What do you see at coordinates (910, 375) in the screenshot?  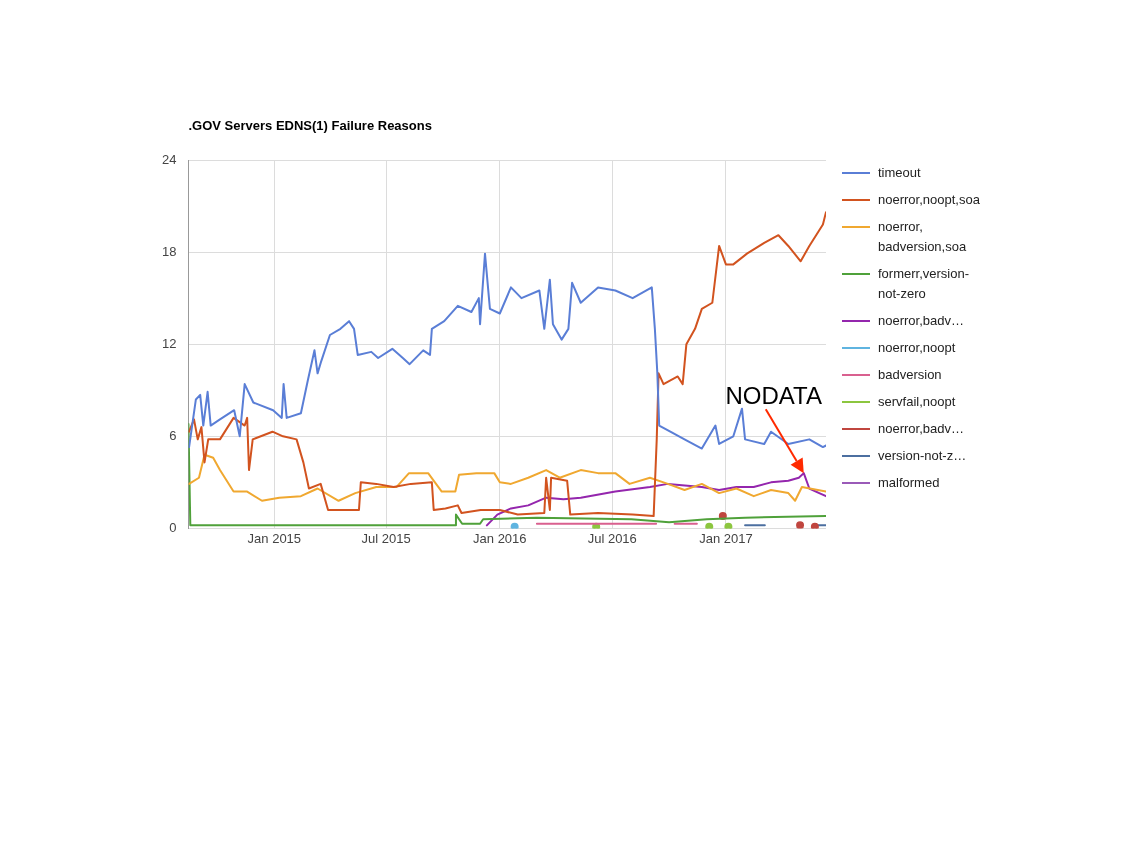 I see `legend-label: badversion` at bounding box center [910, 375].